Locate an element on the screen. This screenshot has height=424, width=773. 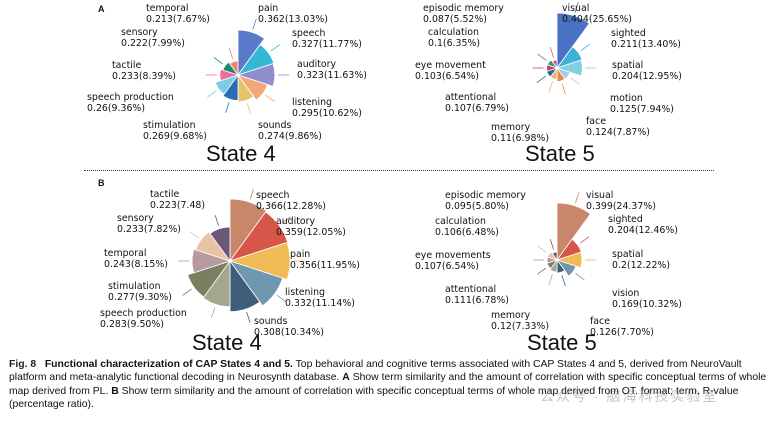
slice-value-sighted: 0.204(12.46%) is located at coordinates (643, 230).